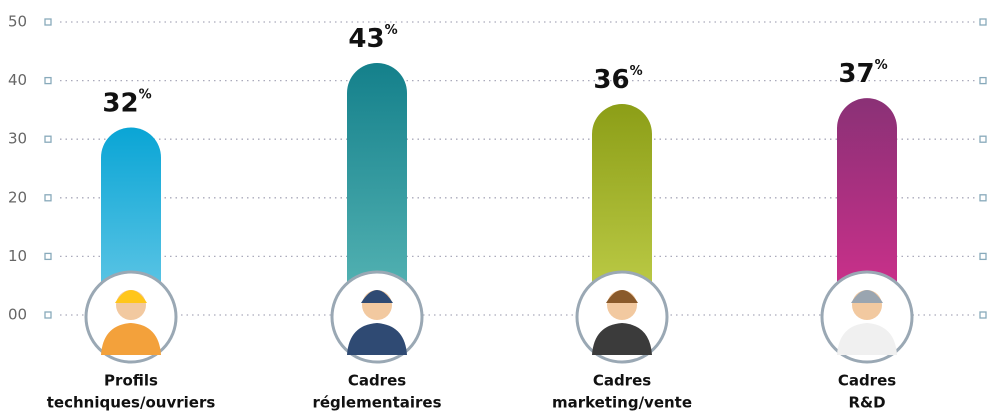 The height and width of the screenshot is (412, 987). What do you see at coordinates (17, 80) in the screenshot?
I see `y-tick-label: 40` at bounding box center [17, 80].